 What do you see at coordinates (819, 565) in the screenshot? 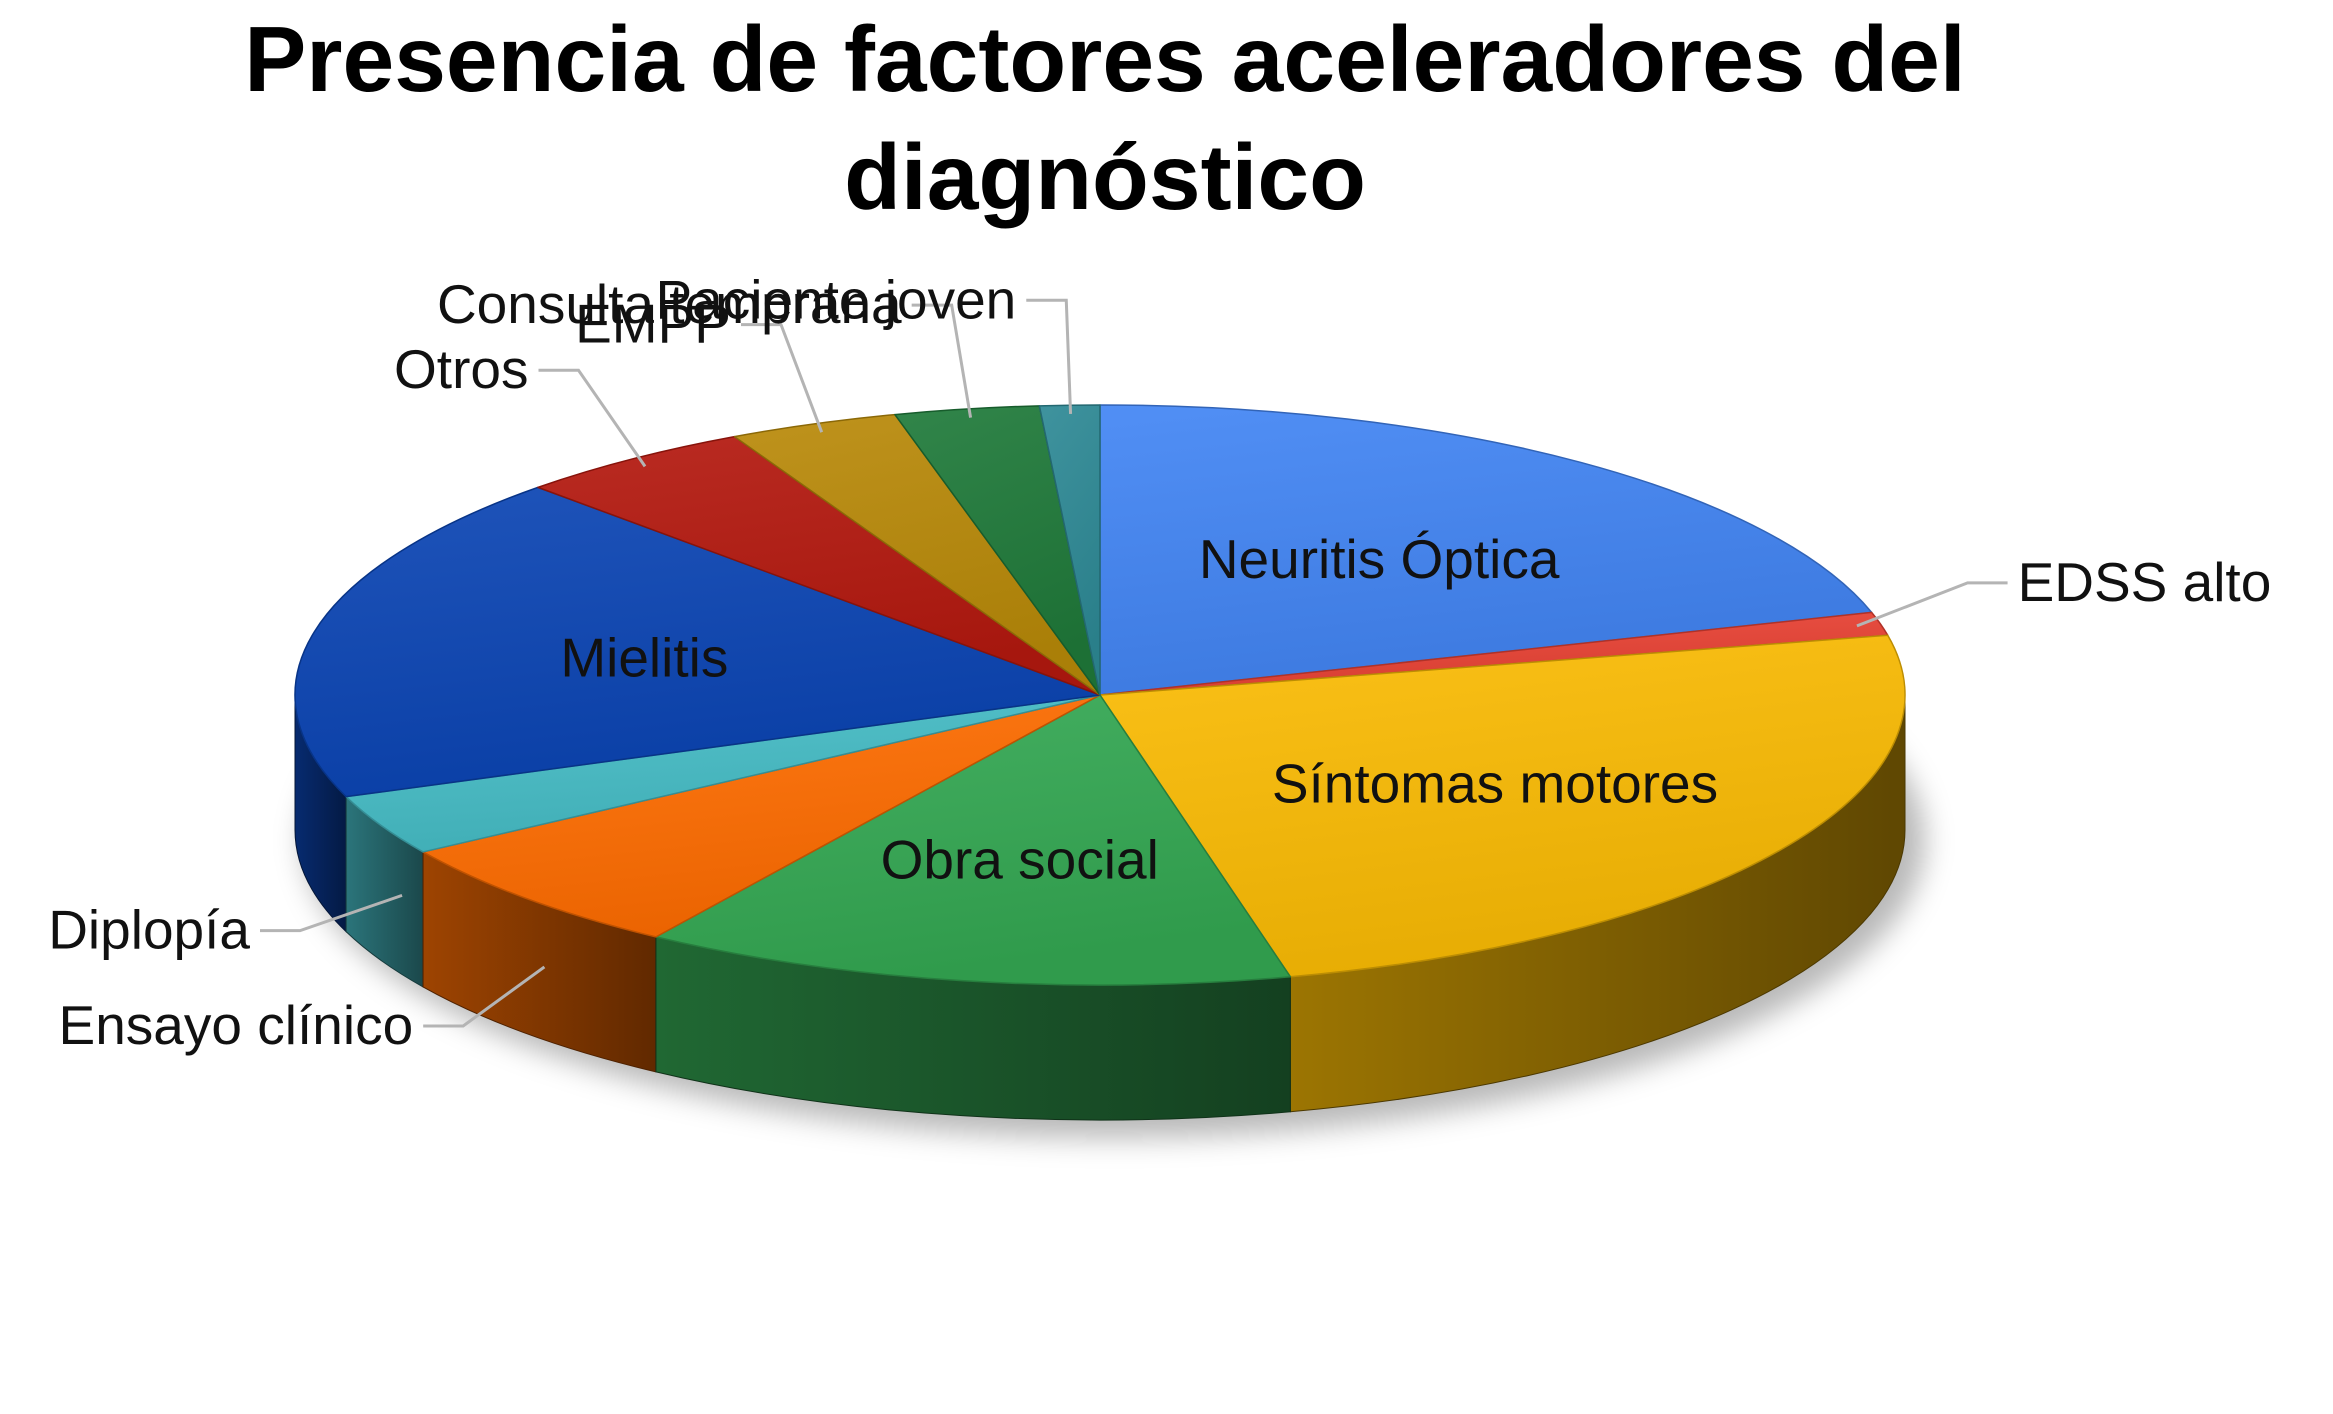
I see `pie-slice-otros` at bounding box center [819, 565].